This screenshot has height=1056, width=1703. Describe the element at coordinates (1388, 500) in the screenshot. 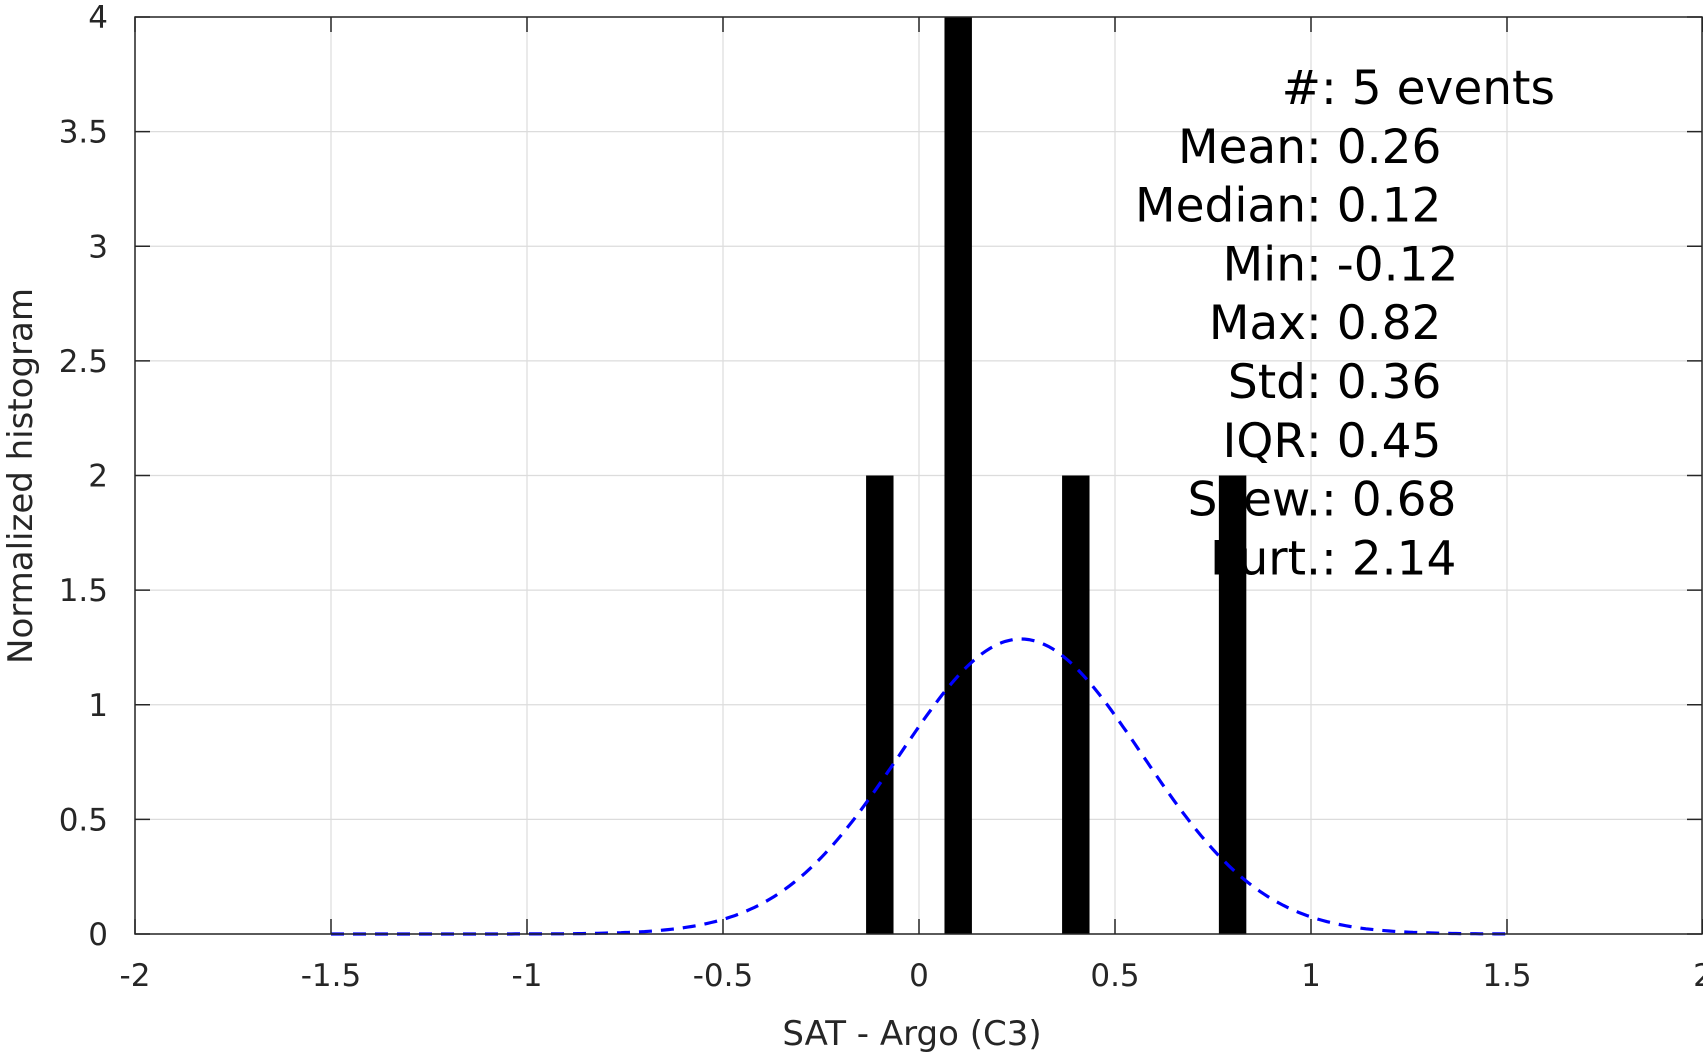

I see `stat-value: : 0.68` at that location.